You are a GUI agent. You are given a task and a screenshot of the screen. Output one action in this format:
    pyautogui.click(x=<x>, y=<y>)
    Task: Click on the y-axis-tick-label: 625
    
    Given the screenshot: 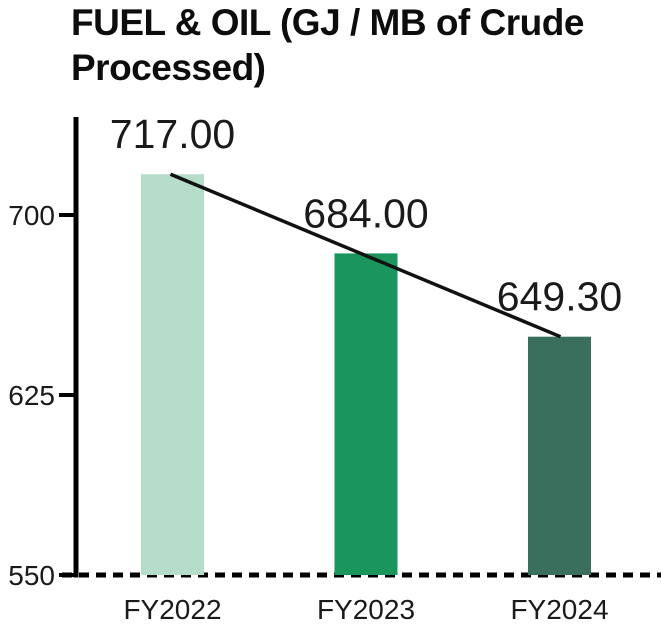 What is the action you would take?
    pyautogui.click(x=31, y=395)
    